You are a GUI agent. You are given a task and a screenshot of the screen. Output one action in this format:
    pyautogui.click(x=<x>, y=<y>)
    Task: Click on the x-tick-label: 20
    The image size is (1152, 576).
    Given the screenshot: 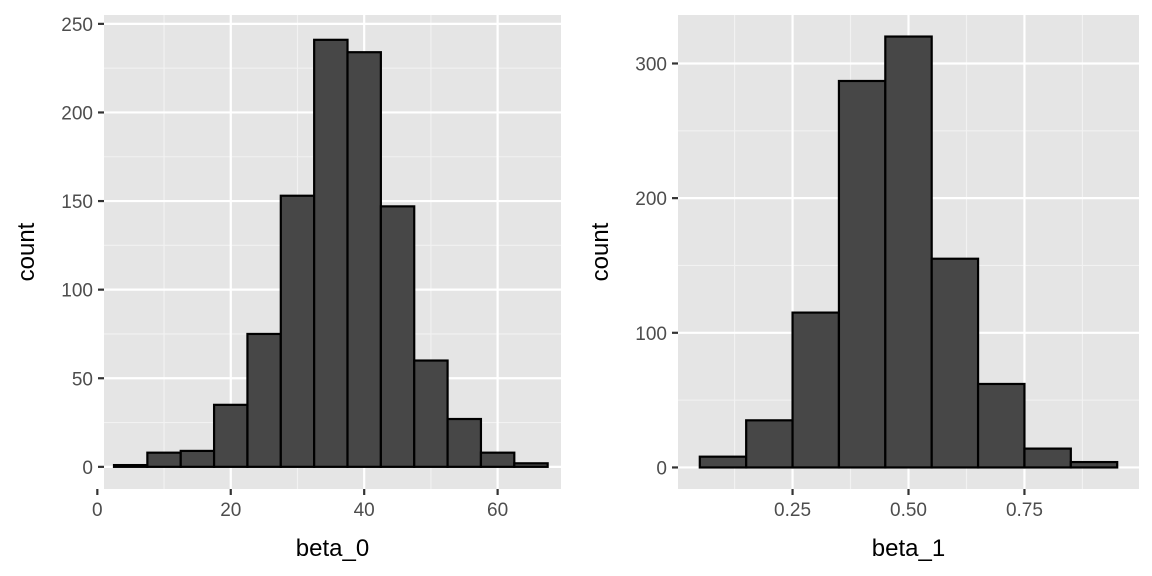 What is the action you would take?
    pyautogui.click(x=230, y=510)
    